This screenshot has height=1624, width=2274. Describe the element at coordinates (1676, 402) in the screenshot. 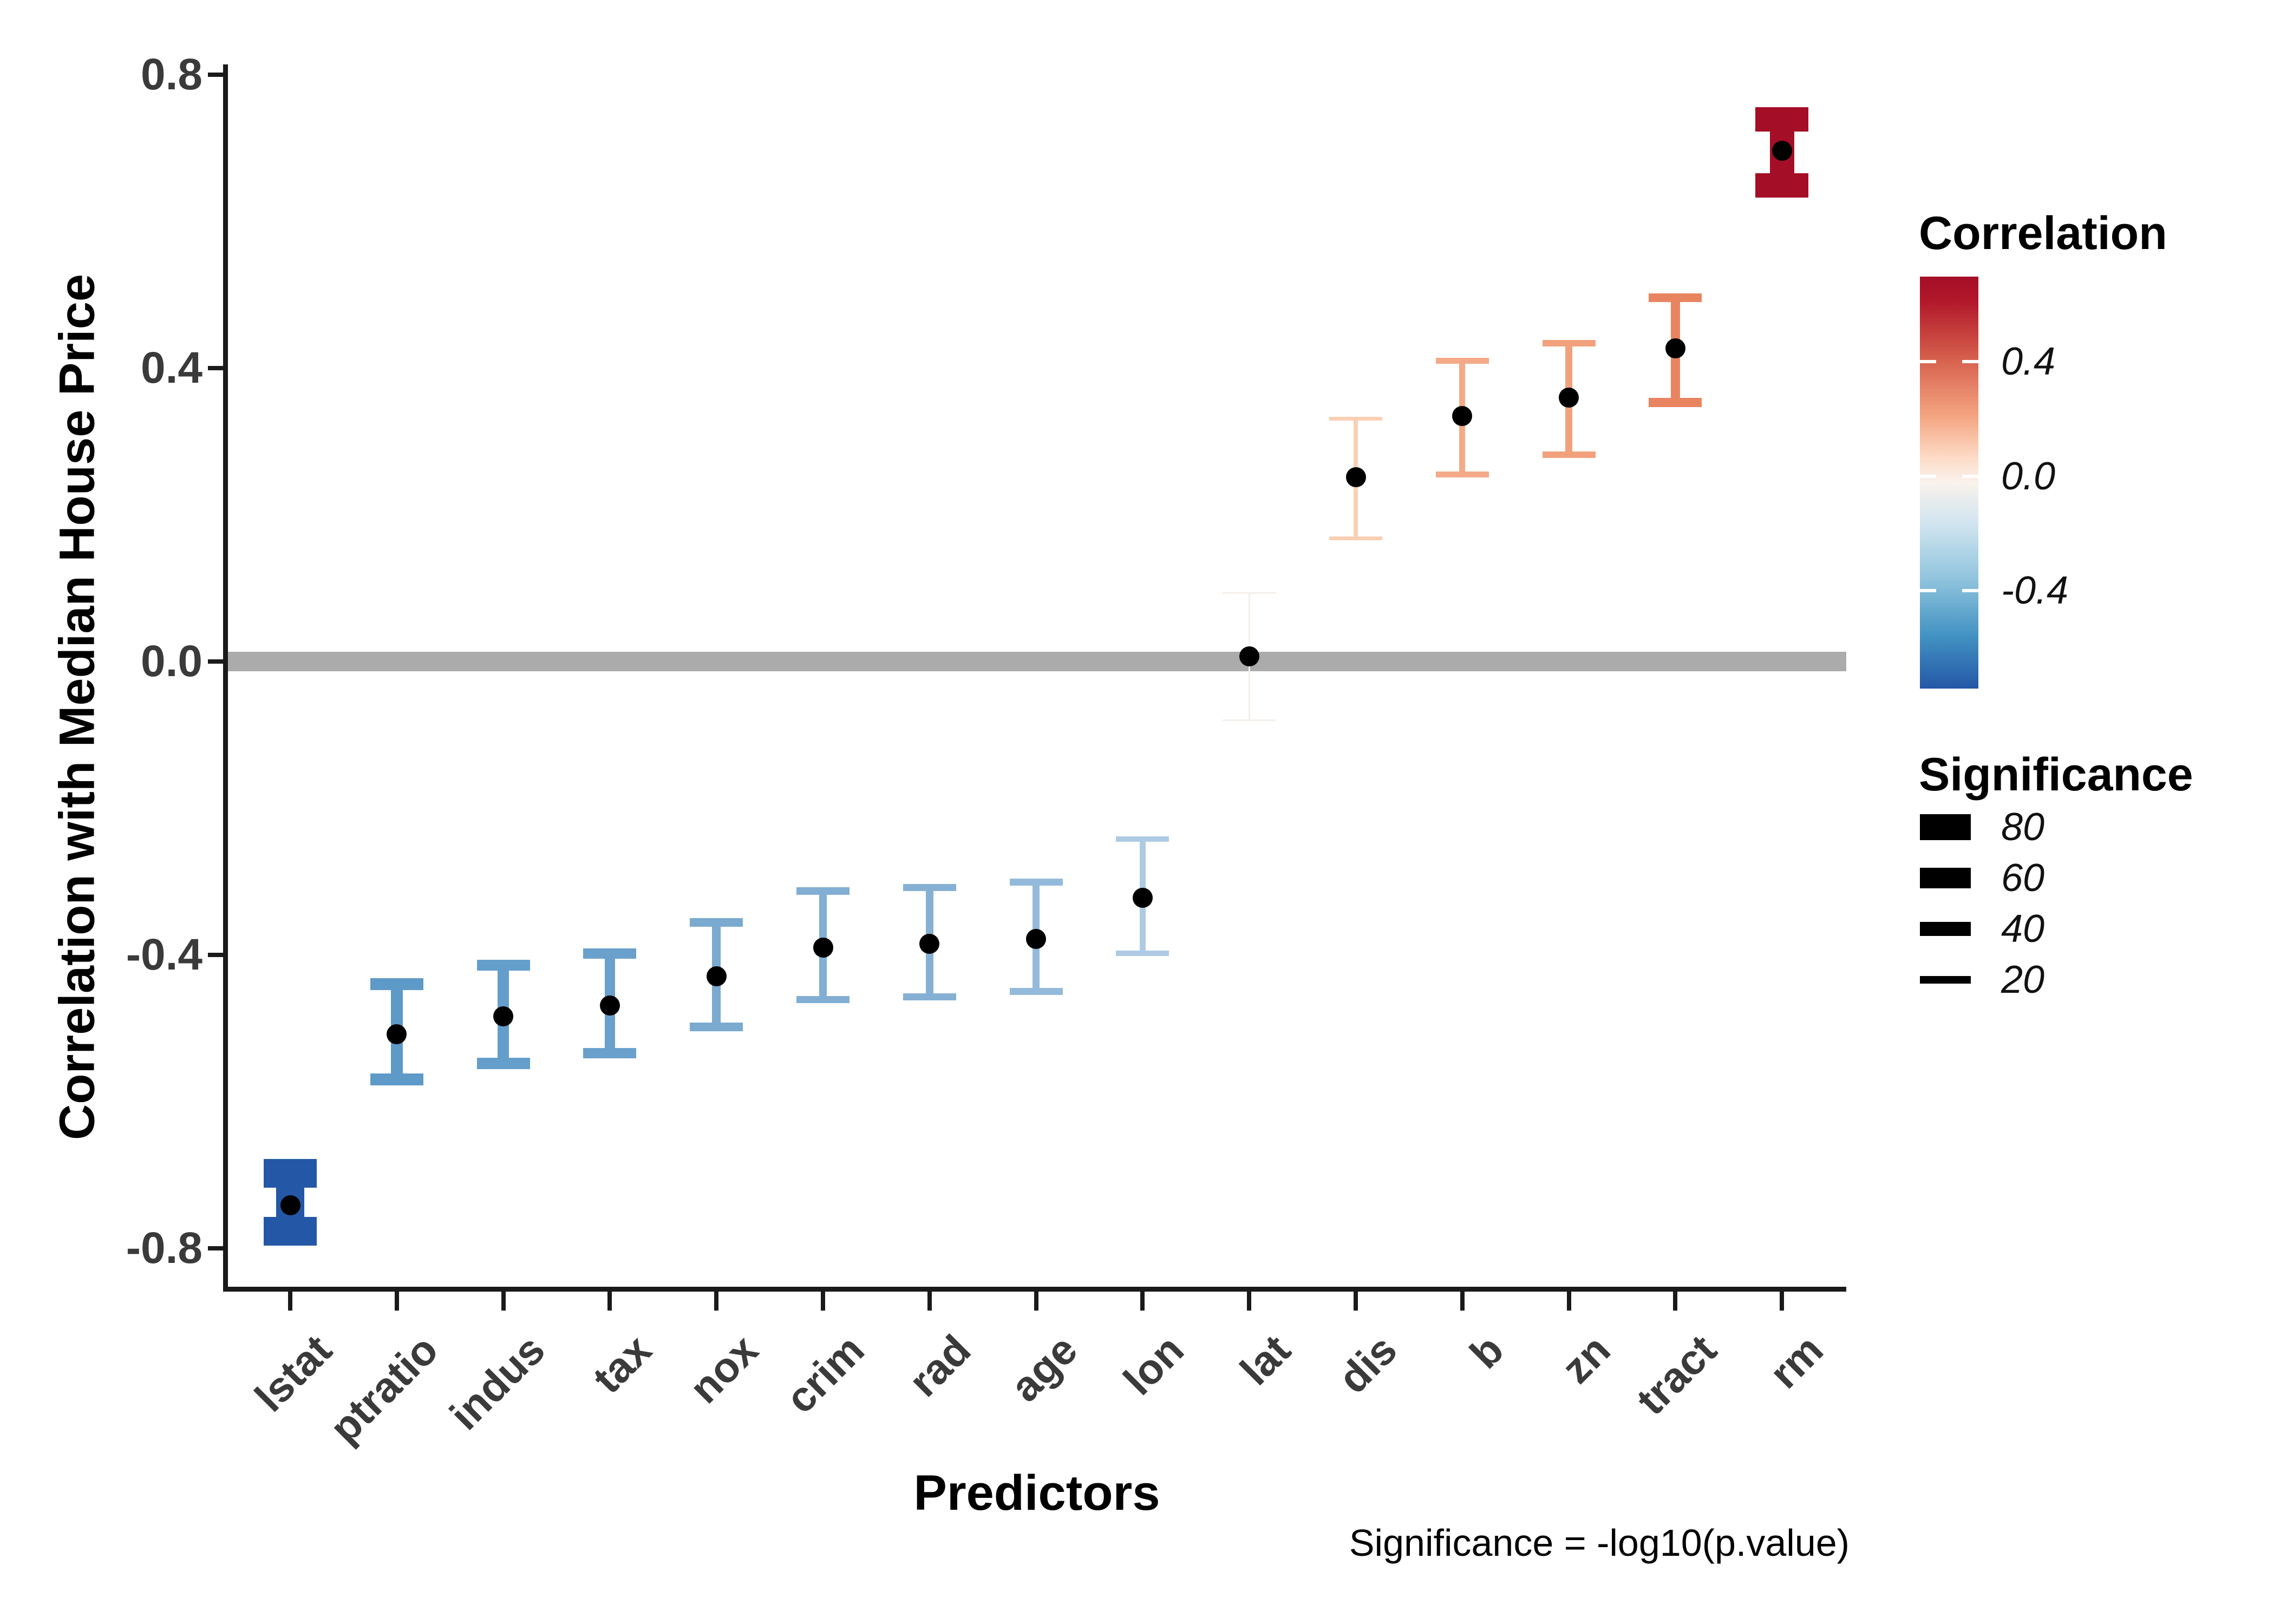

I see `errorbar-cap-bottom-tract` at that location.